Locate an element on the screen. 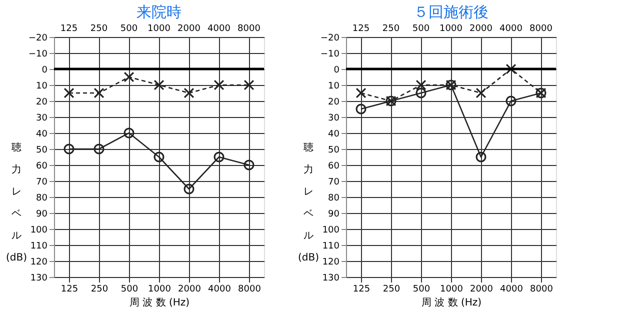  chart-title: 来院時 is located at coordinates (159, 12).